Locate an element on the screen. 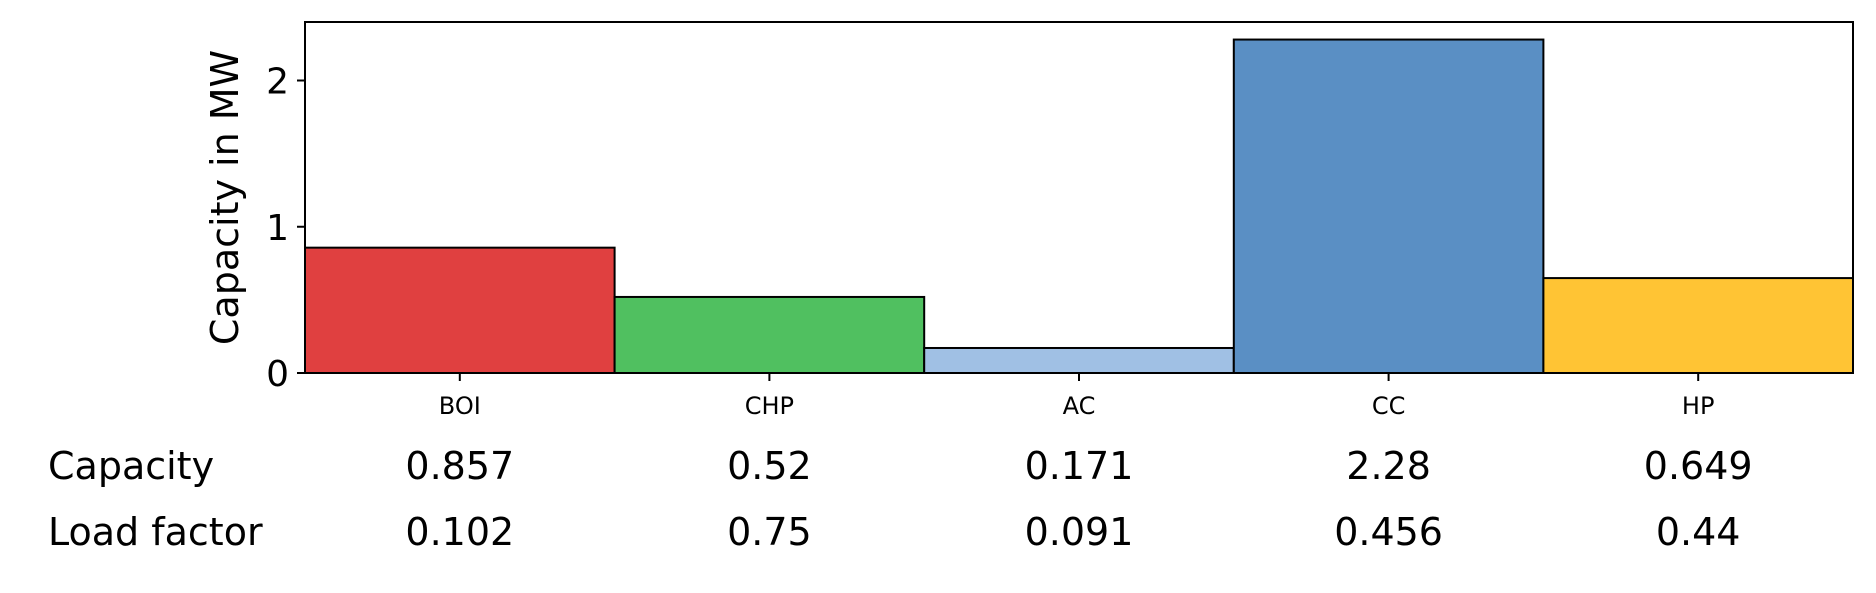 The width and height of the screenshot is (1876, 593). x-tick-label-boi: BOI is located at coordinates (460, 406).